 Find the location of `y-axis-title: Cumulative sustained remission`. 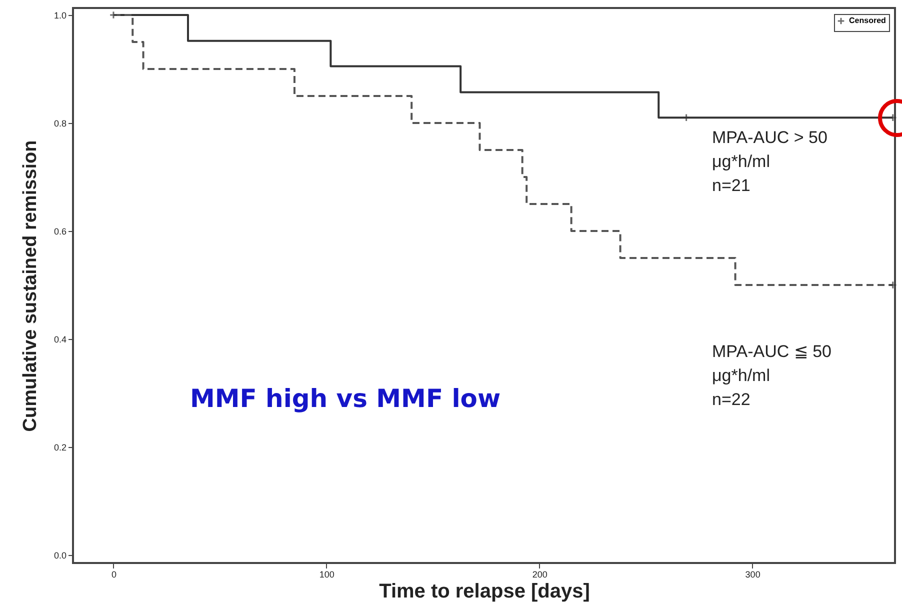

y-axis-title: Cumulative sustained remission is located at coordinates (30, 286).